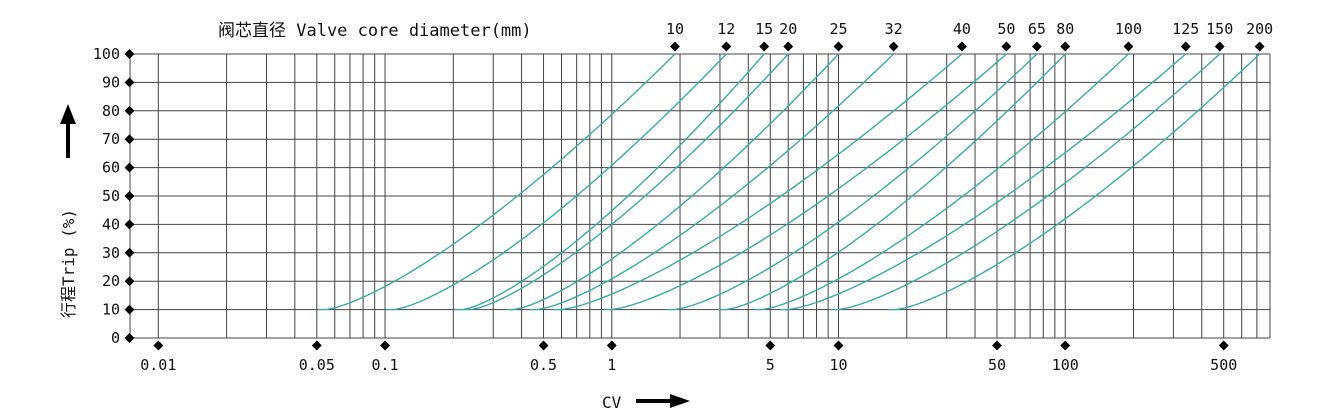 The image size is (1332, 420). I want to click on y-tick-label: 100, so click(106, 54).